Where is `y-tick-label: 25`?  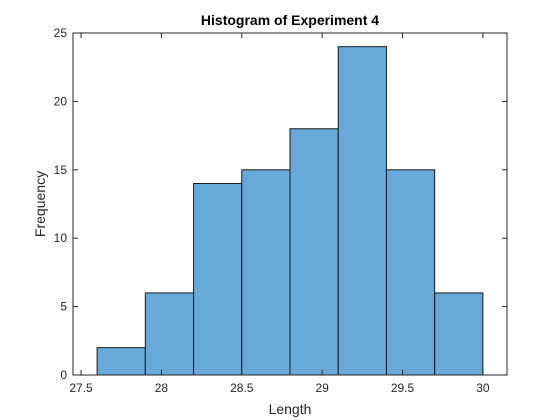
y-tick-label: 25 is located at coordinates (61, 33).